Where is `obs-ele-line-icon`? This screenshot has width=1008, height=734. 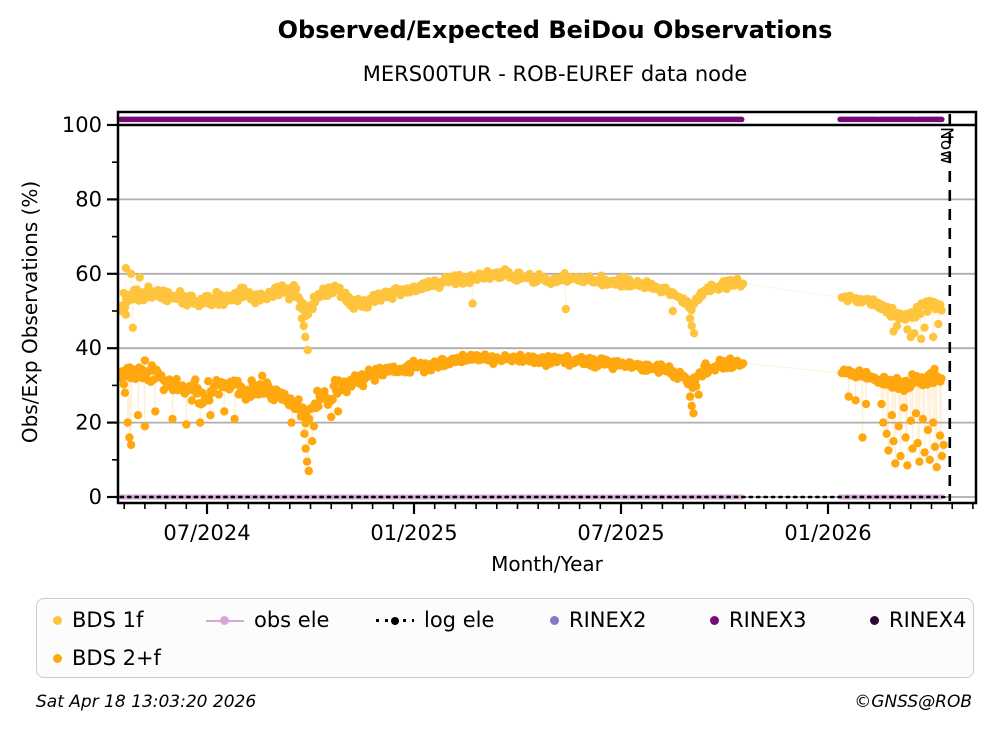 obs-ele-line-icon is located at coordinates (225, 620).